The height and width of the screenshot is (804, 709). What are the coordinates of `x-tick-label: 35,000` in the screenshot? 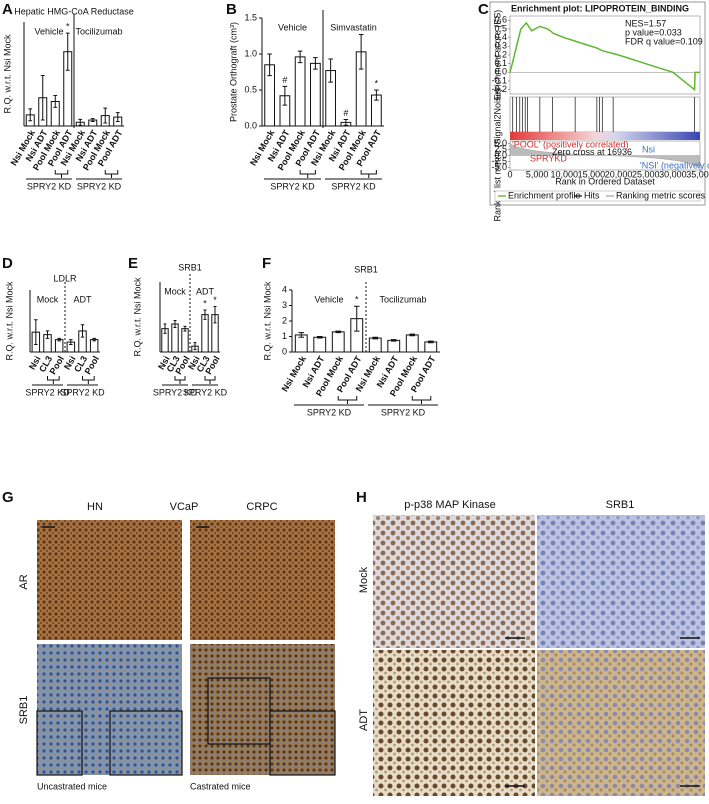 It's located at (697, 174).